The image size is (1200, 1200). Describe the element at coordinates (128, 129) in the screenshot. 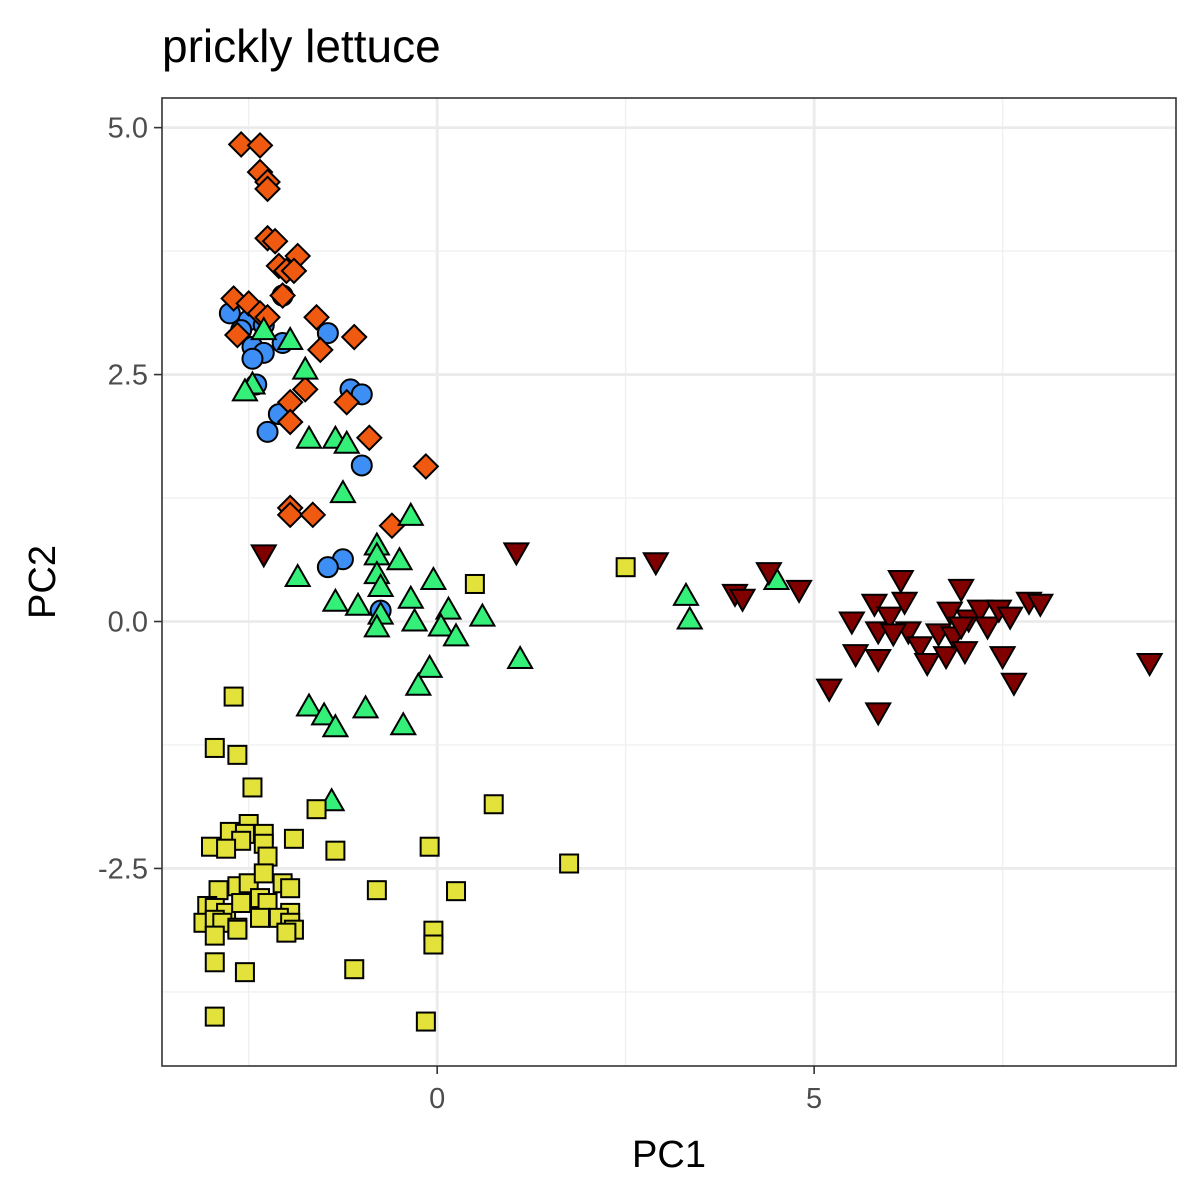

I see `y-tick-label: 5.0` at that location.